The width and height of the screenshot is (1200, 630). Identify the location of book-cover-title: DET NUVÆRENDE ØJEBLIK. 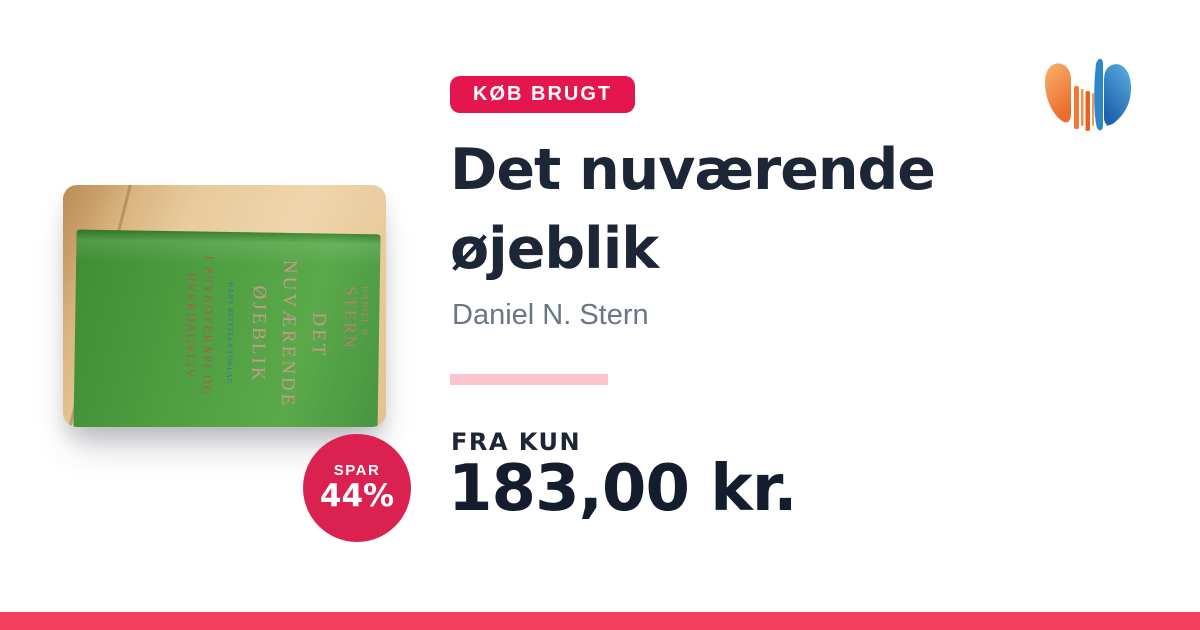
(288, 330).